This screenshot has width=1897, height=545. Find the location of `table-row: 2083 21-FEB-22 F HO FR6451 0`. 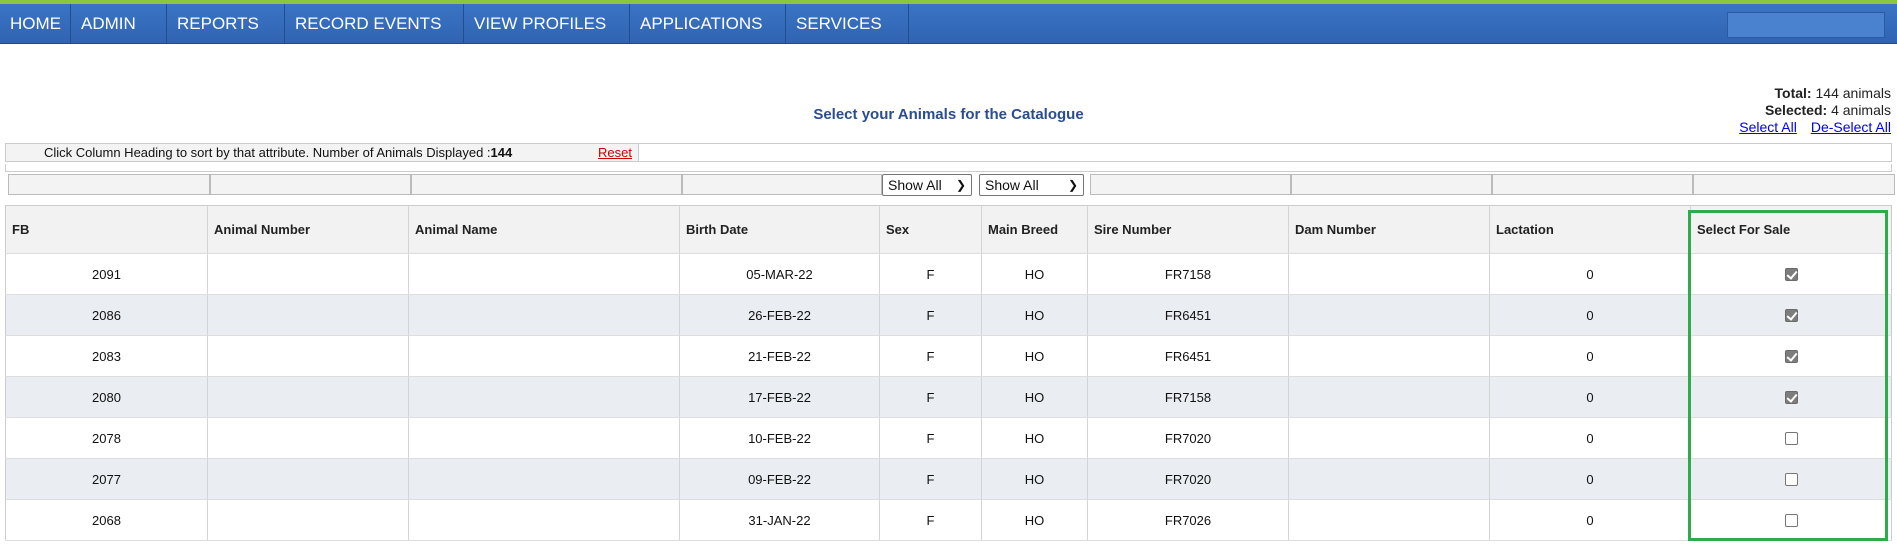

table-row: 2083 21-FEB-22 F HO FR6451 0 is located at coordinates (948, 356).